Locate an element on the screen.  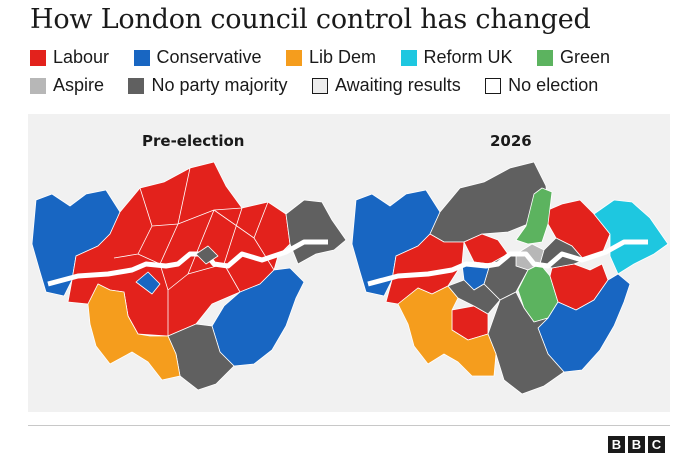
legend-item-awaiting-results: Awaiting results is located at coordinates (386, 85).